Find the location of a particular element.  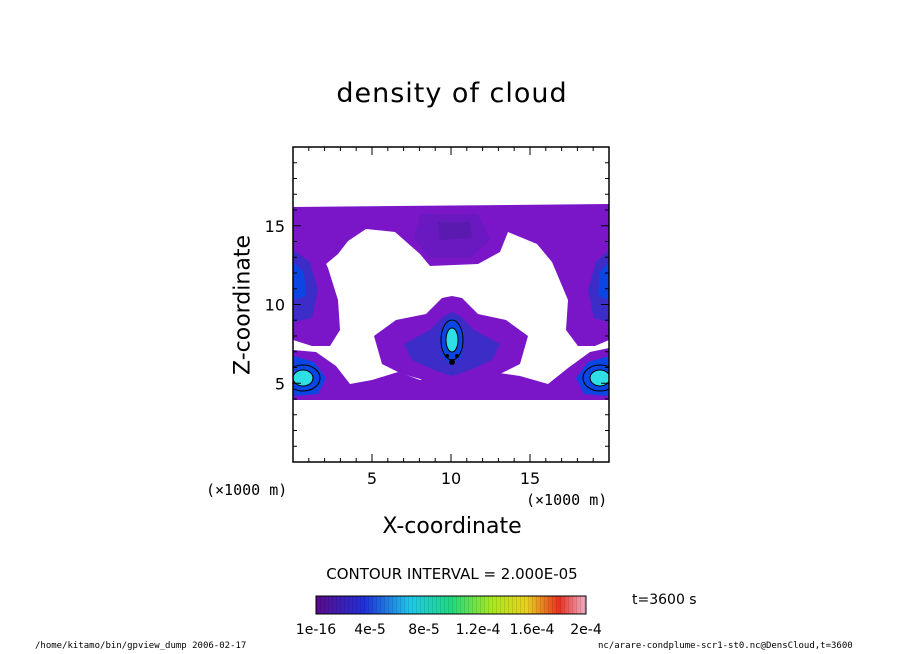

chart-title: density of cloud is located at coordinates (452, 93).